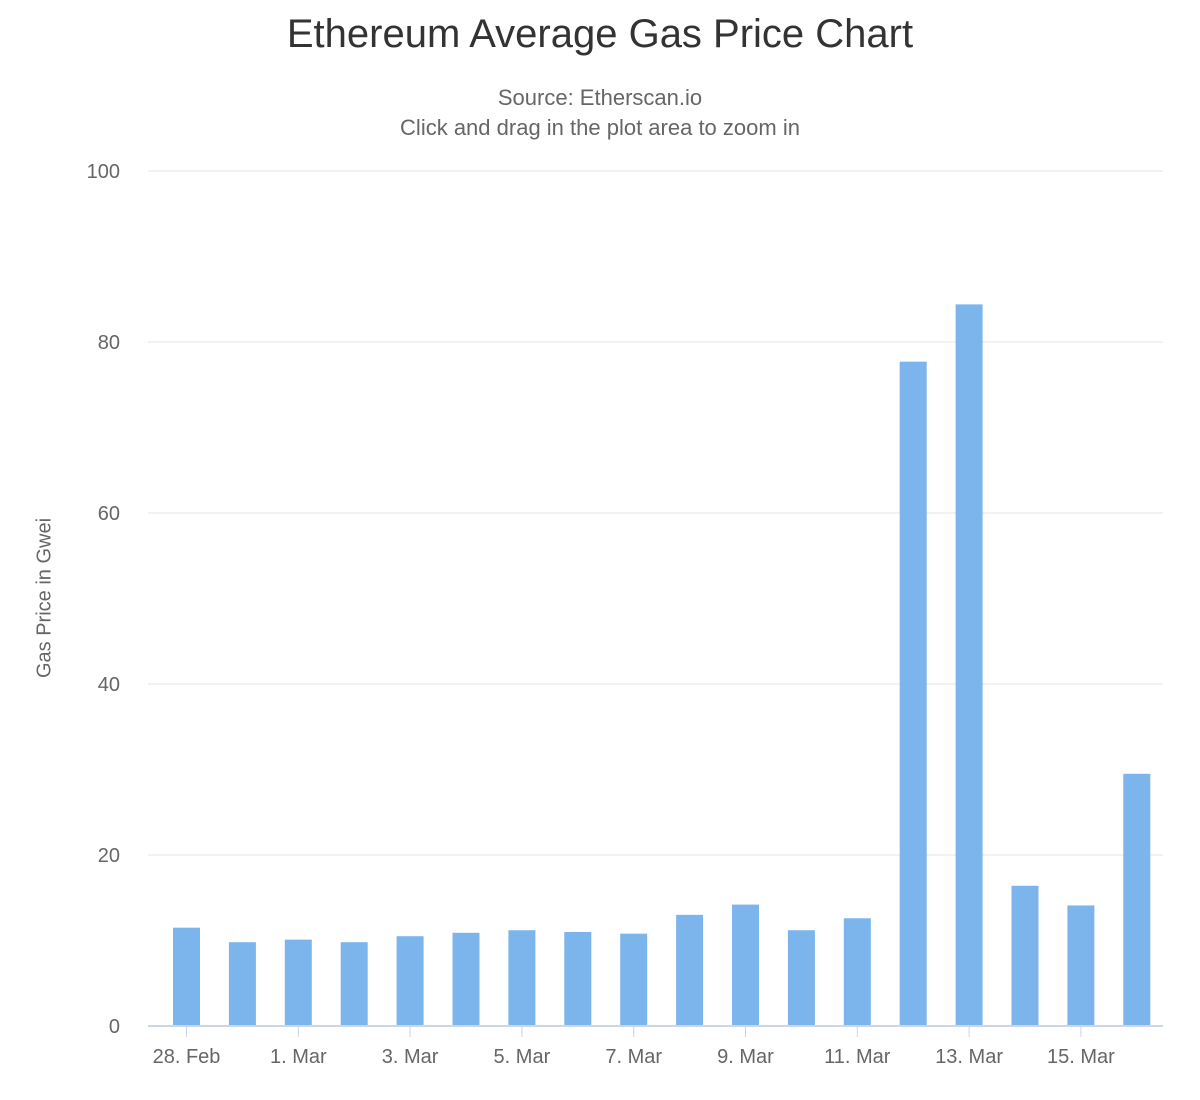  I want to click on bar-11-mar, so click(857, 972).